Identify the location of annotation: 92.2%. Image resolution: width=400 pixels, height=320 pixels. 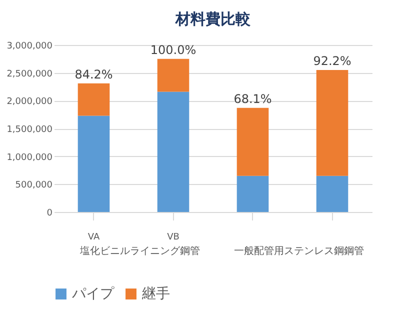
(332, 61).